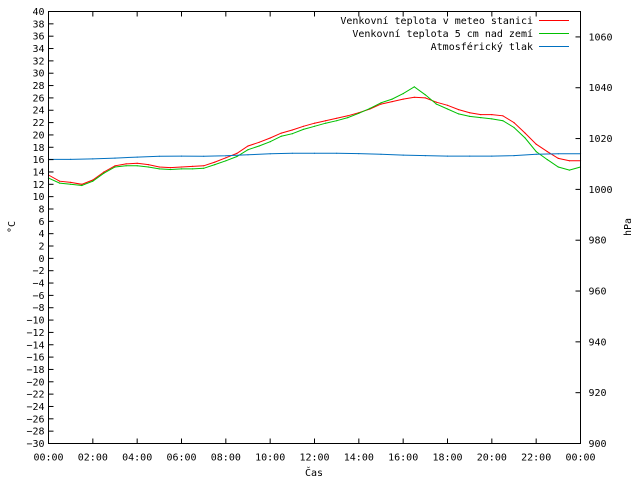 The height and width of the screenshot is (480, 640). Describe the element at coordinates (403, 458) in the screenshot. I see `x-tick-label: 16:00` at that location.